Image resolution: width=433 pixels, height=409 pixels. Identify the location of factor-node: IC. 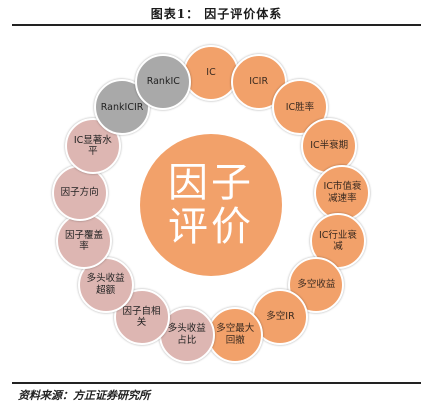
(211, 73).